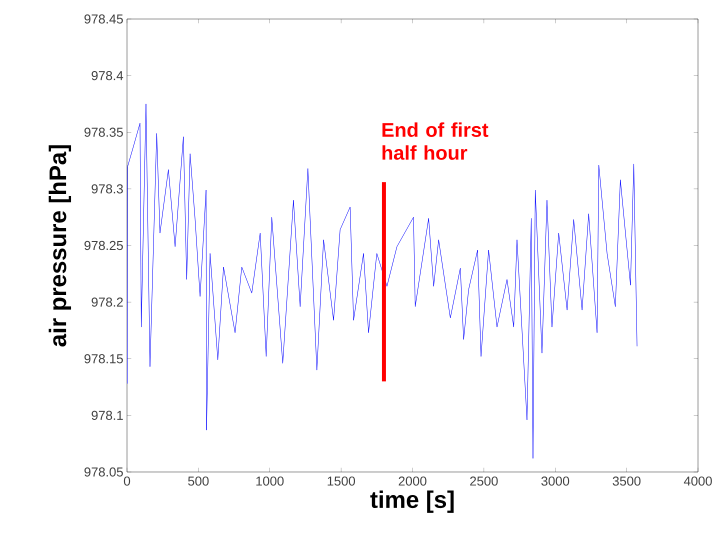 Image resolution: width=715 pixels, height=538 pixels. I want to click on x-axis-title: time [s], so click(412, 501).